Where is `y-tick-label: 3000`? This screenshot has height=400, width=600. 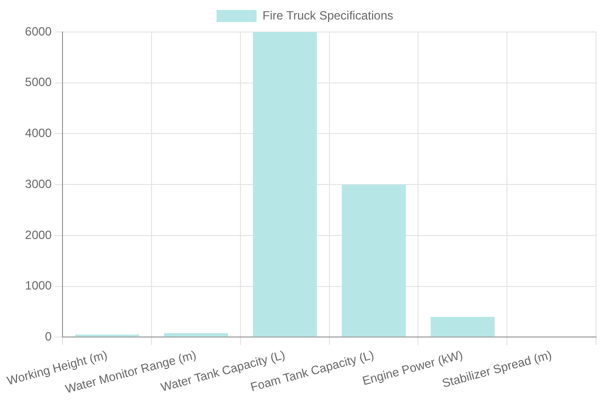 y-tick-label: 3000 is located at coordinates (38, 183).